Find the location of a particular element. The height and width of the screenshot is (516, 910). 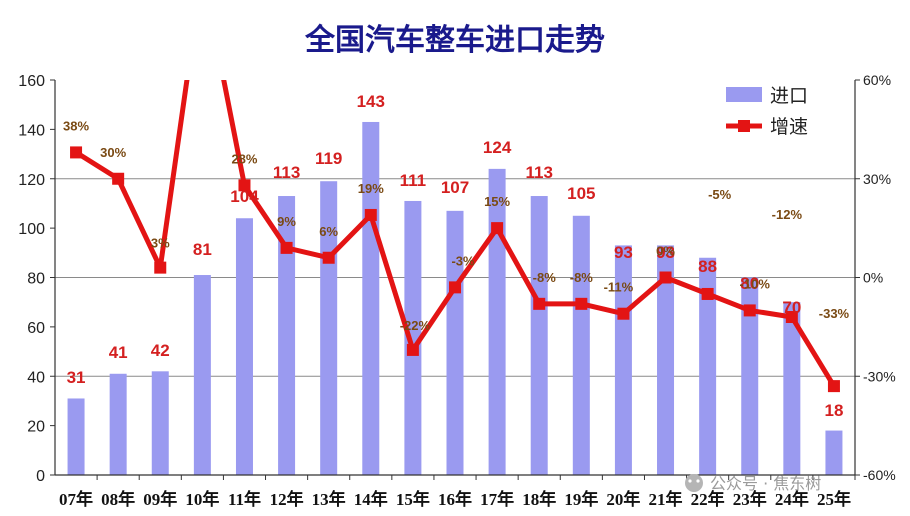

growth-value-label: -33% is located at coordinates (834, 313).